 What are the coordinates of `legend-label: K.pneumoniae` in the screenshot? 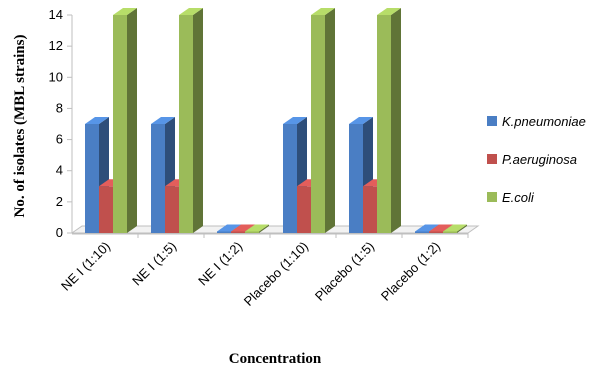 It's located at (544, 121).